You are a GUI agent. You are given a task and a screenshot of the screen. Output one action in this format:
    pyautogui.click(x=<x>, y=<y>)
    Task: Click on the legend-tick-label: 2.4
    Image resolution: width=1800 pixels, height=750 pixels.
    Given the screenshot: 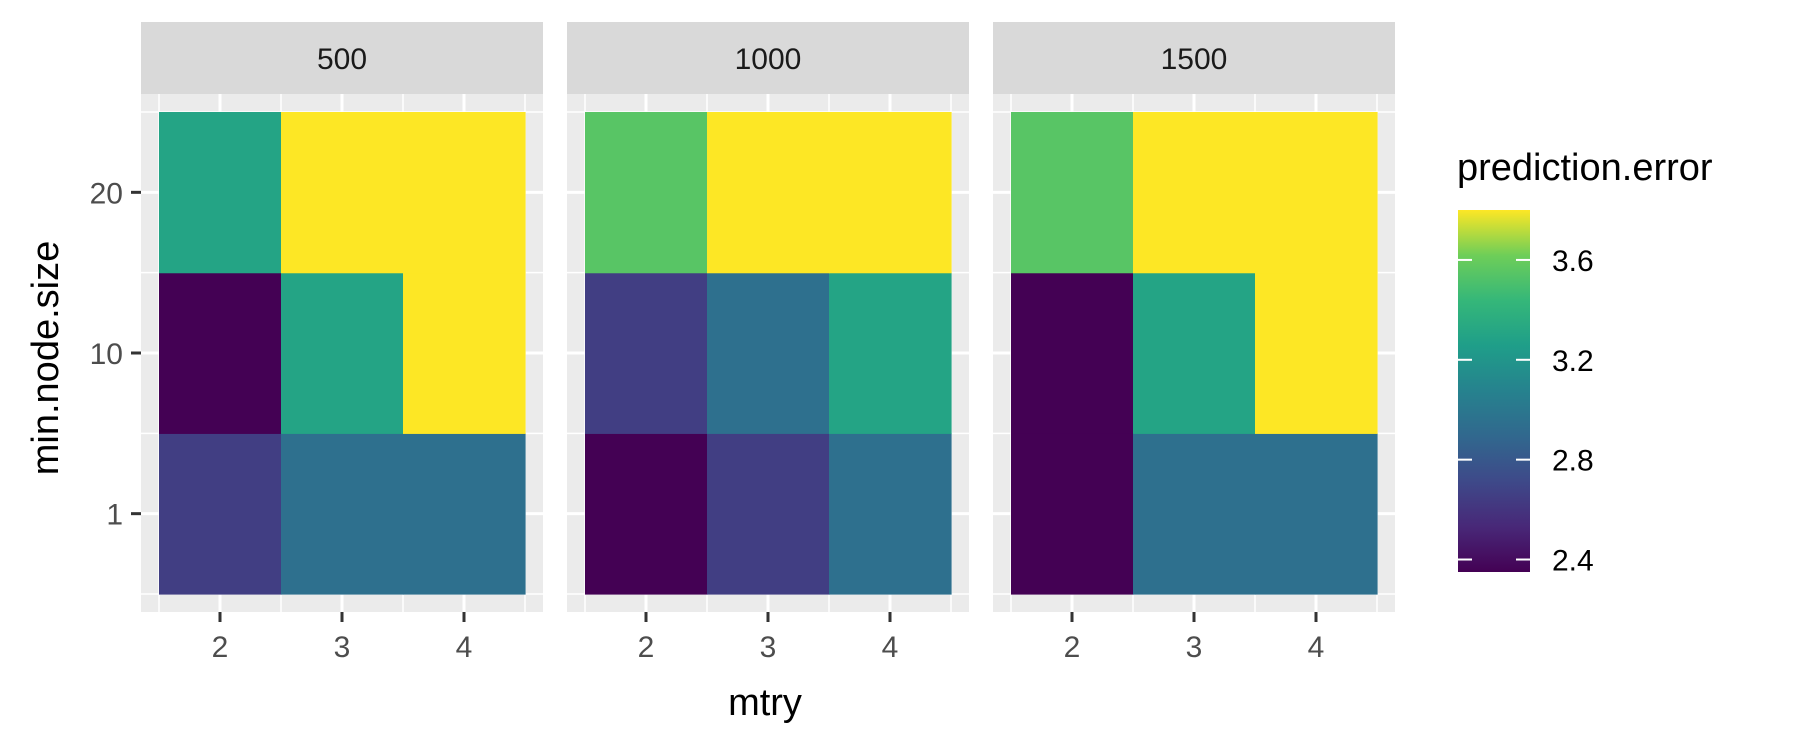 What is the action you would take?
    pyautogui.click(x=1573, y=561)
    